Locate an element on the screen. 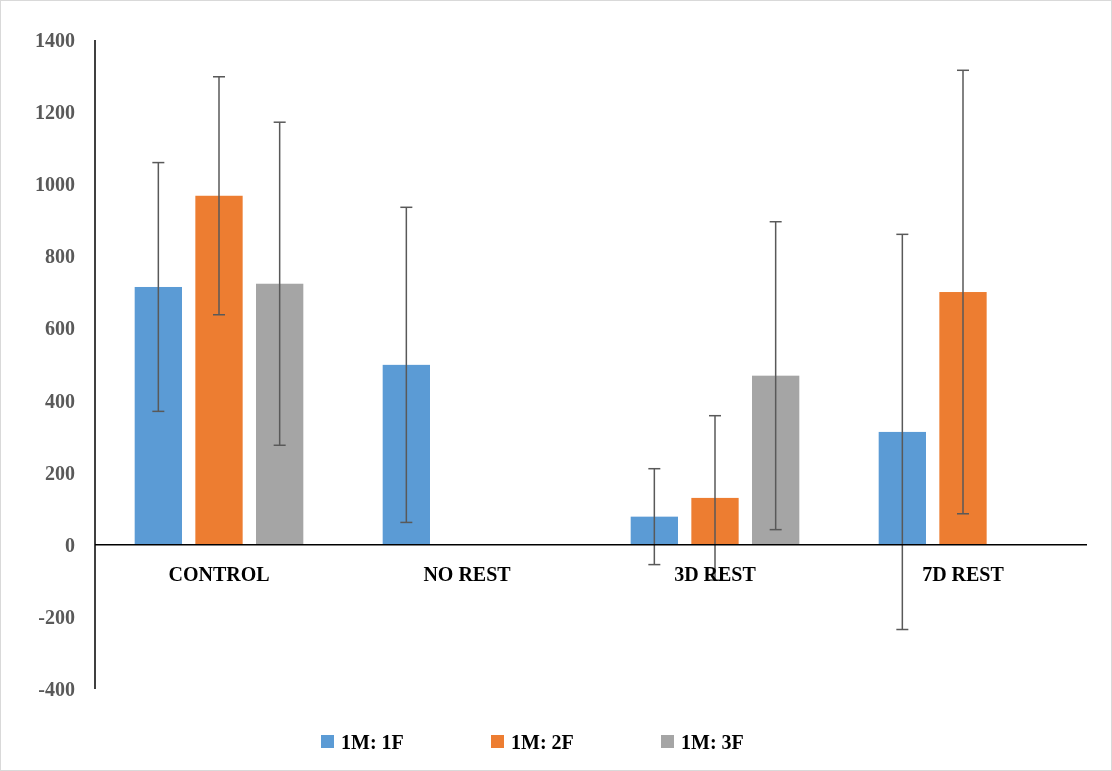 The width and height of the screenshot is (1112, 771). x-tick-label: CONTROL is located at coordinates (219, 573).